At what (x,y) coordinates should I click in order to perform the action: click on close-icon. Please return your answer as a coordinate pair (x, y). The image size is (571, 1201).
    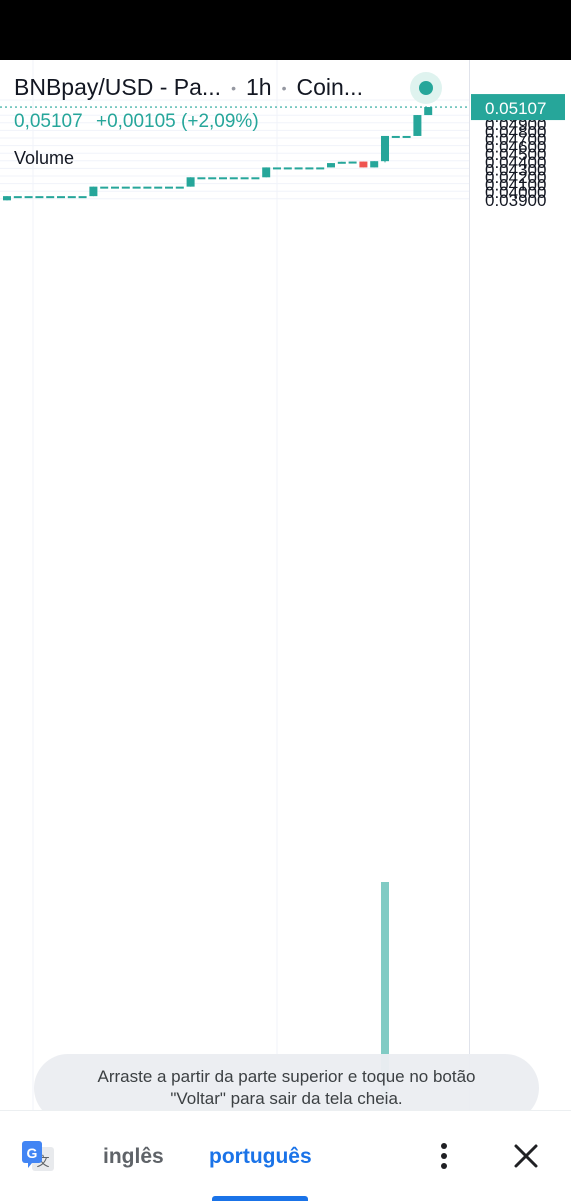
    Looking at the image, I should click on (526, 1156).